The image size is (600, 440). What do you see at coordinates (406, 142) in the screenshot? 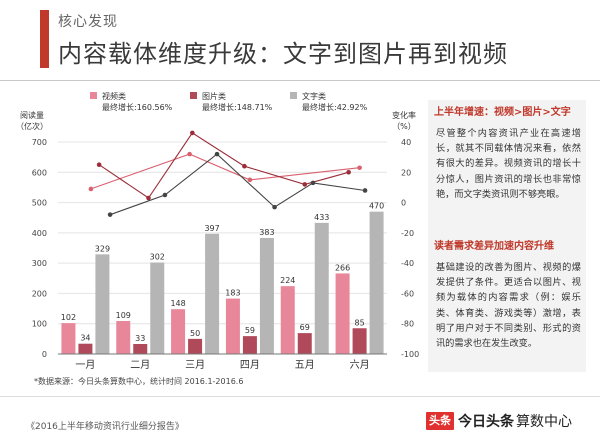
I see `y-right-tick-label: 40` at bounding box center [406, 142].